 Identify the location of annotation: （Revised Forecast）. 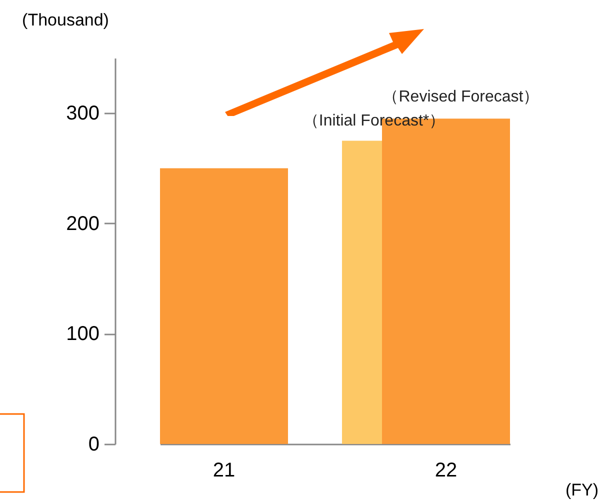
(461, 97).